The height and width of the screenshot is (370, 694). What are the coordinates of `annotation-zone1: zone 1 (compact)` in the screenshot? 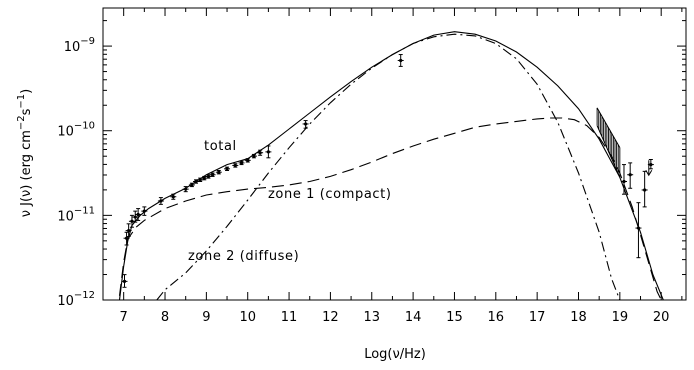 It's located at (330, 194).